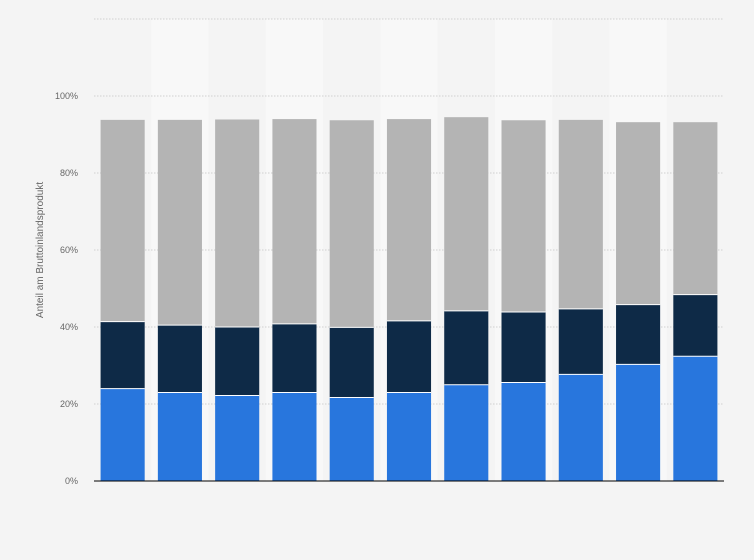 This screenshot has width=754, height=560. I want to click on y-axis-title: Anteil am Bruttoinlandsprodukt, so click(40, 250).